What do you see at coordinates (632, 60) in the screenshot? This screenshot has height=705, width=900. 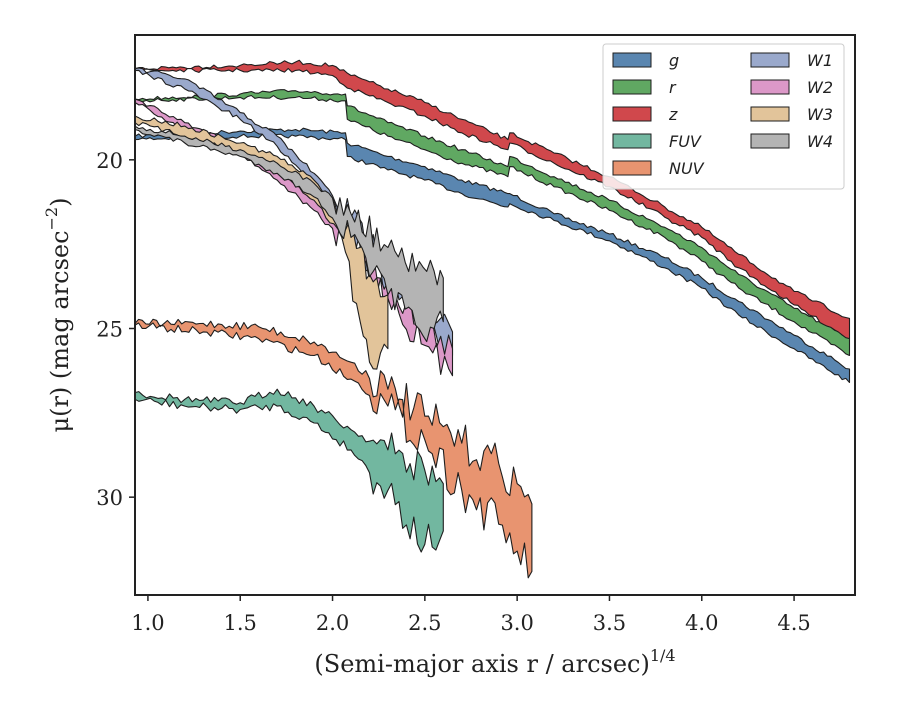 I see `legend-swatch-g` at bounding box center [632, 60].